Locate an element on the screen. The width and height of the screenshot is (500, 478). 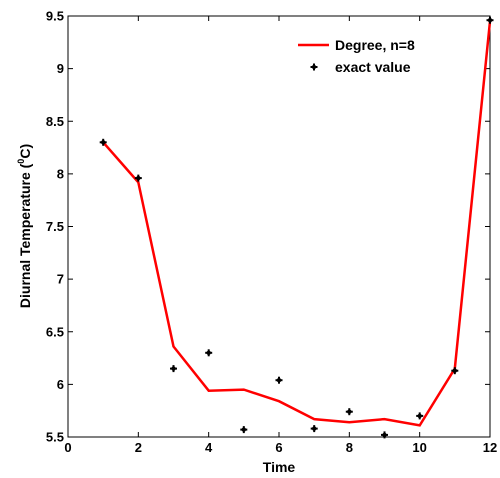
x-tick-label: 4 is located at coordinates (209, 447).